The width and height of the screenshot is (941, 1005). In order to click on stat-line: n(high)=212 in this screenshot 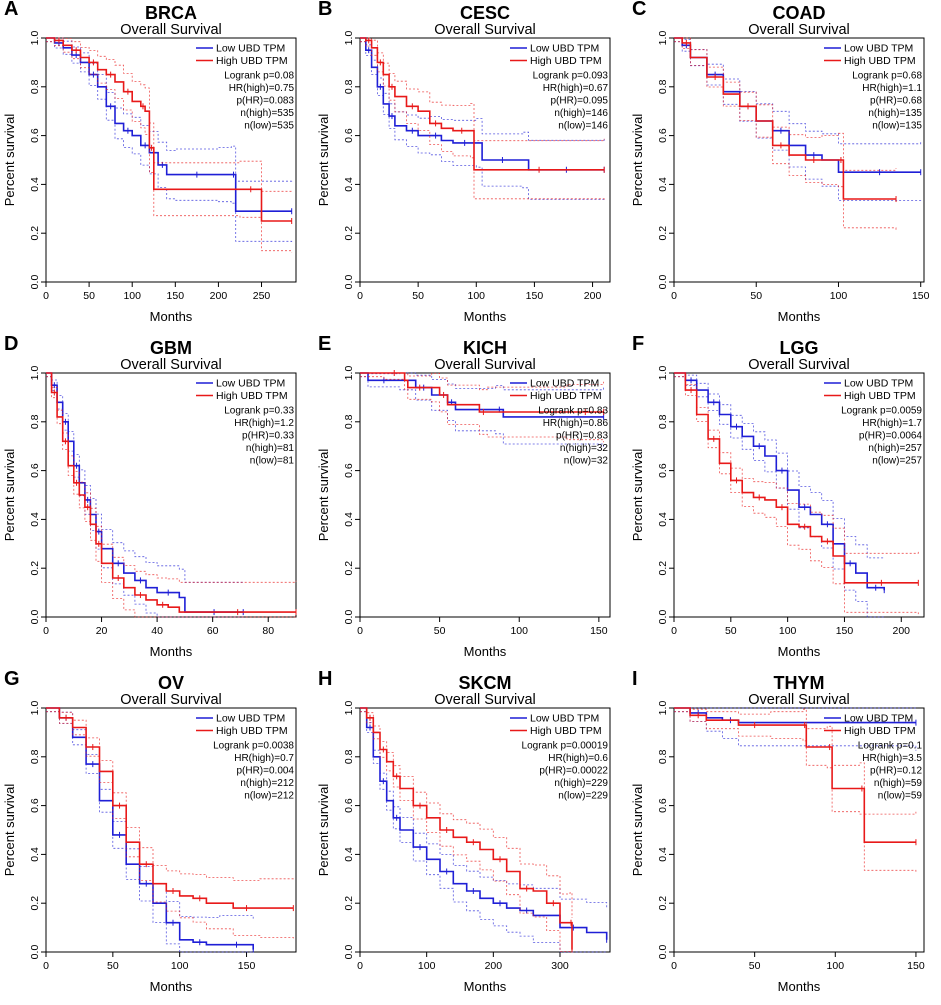, I will do `click(267, 783)`.